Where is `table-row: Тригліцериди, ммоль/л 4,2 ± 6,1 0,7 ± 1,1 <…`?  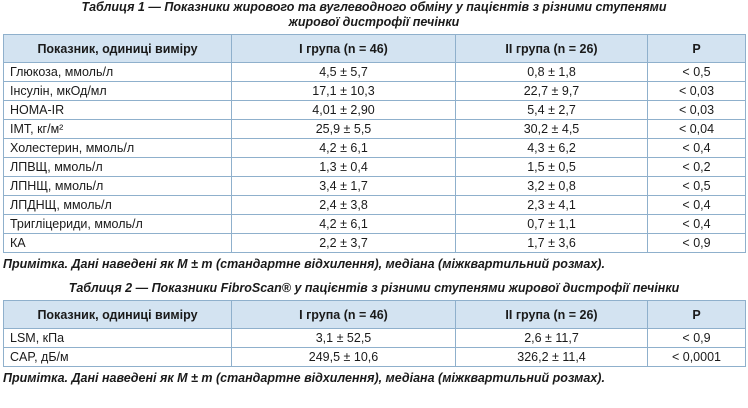 table-row: Тригліцериди, ммоль/л 4,2 ± 6,1 0,7 ± 1,1 <… is located at coordinates (374, 224).